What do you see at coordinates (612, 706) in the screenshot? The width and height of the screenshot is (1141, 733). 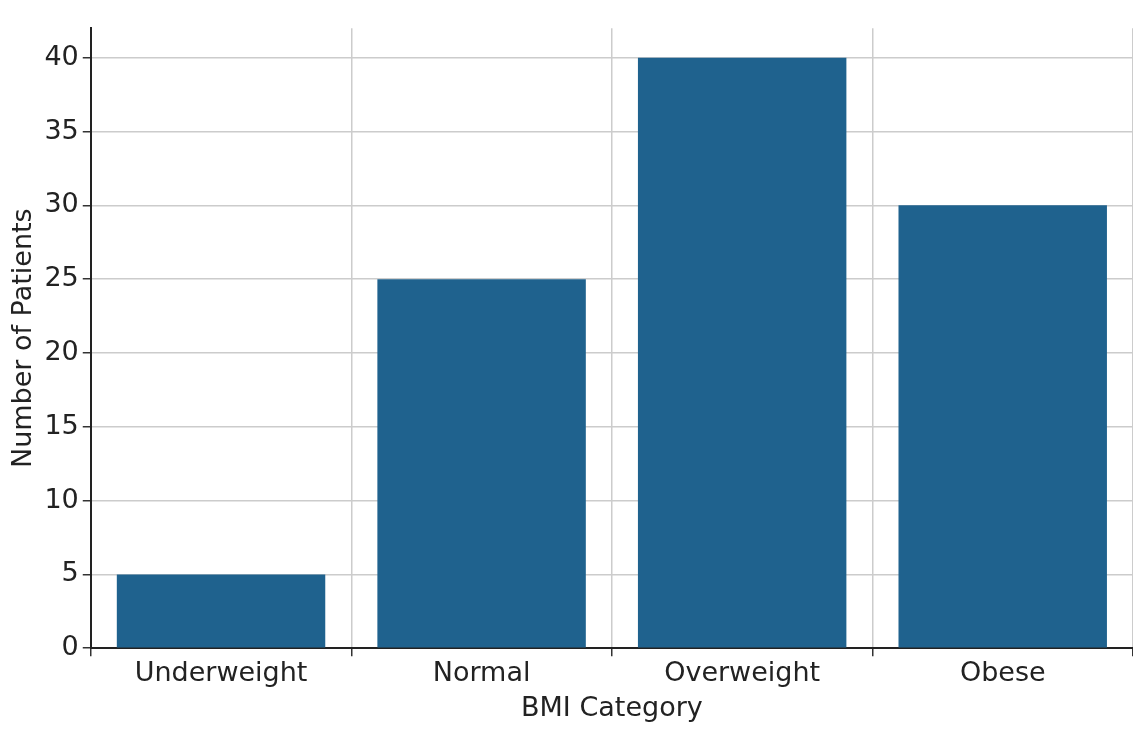 I see `x-axis-title: BMI Category` at bounding box center [612, 706].